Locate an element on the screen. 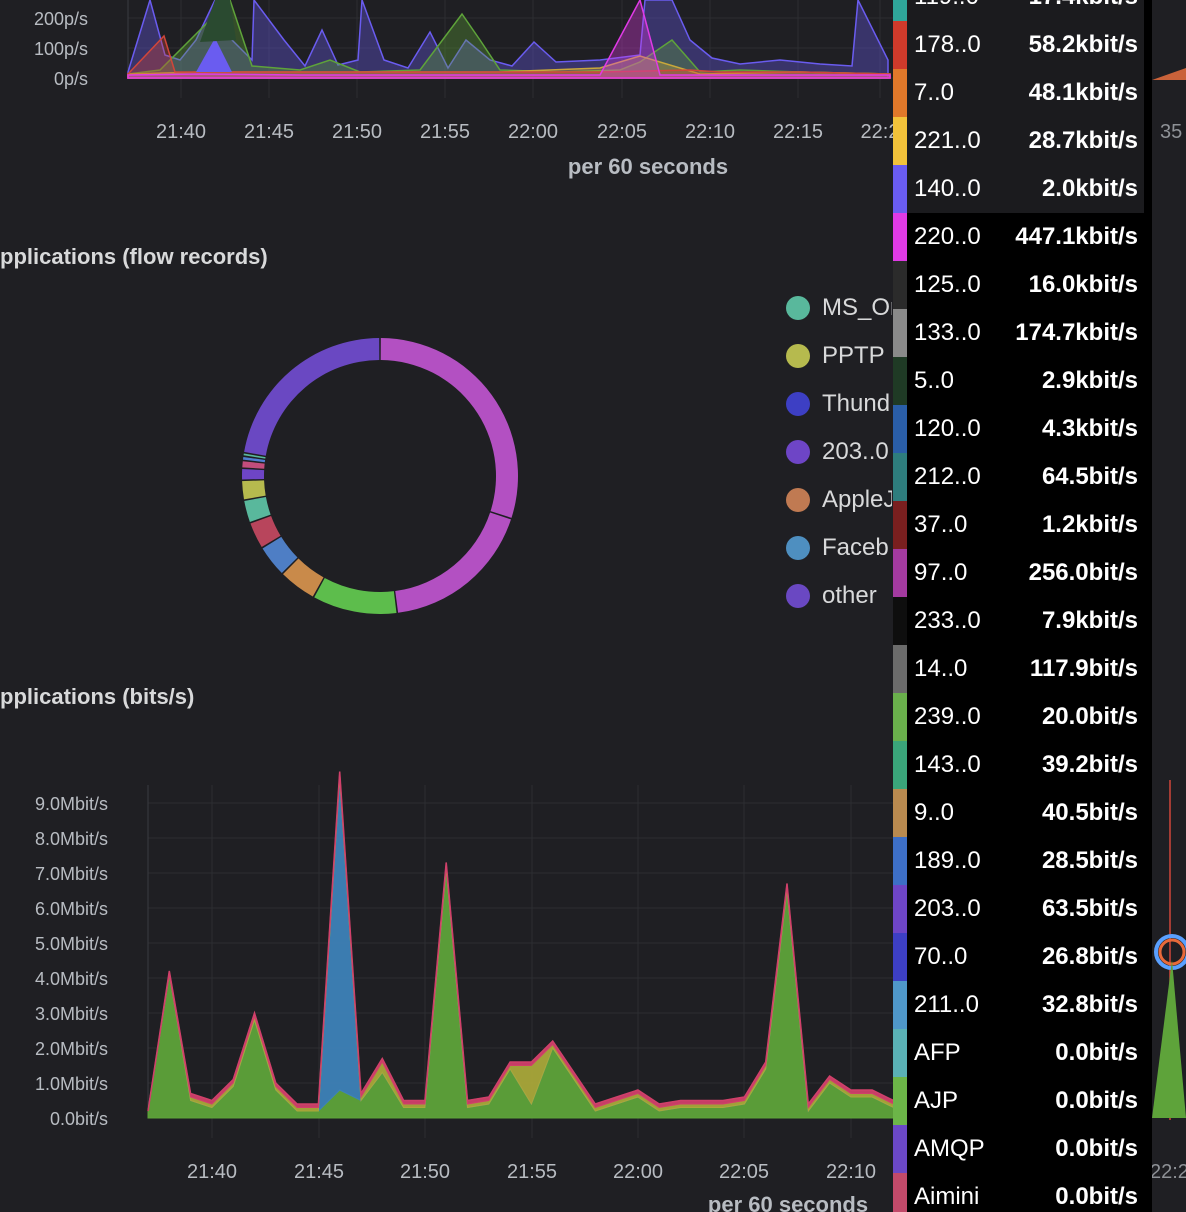 The width and height of the screenshot is (1186, 1212). legend-label: Thund is located at coordinates (856, 403).